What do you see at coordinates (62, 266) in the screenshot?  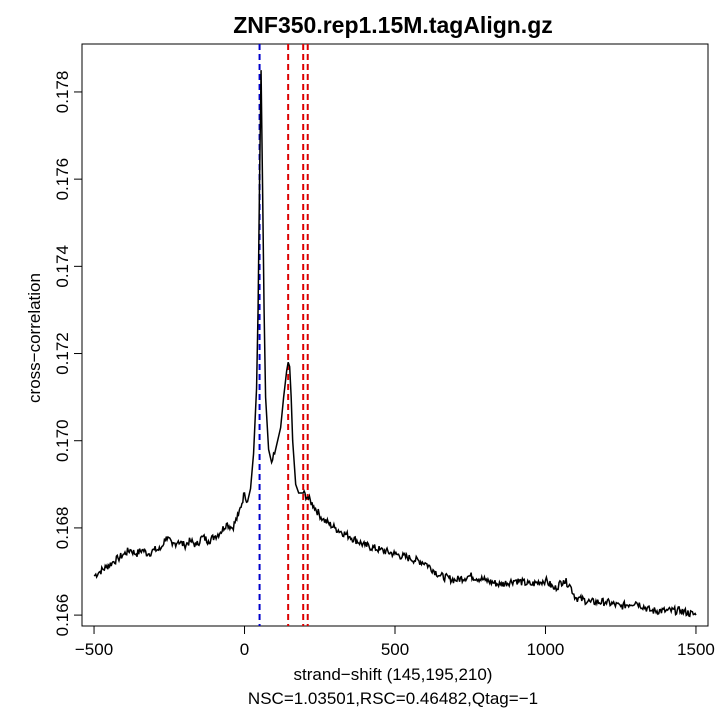 I see `y-tick-label: 0.174` at bounding box center [62, 266].